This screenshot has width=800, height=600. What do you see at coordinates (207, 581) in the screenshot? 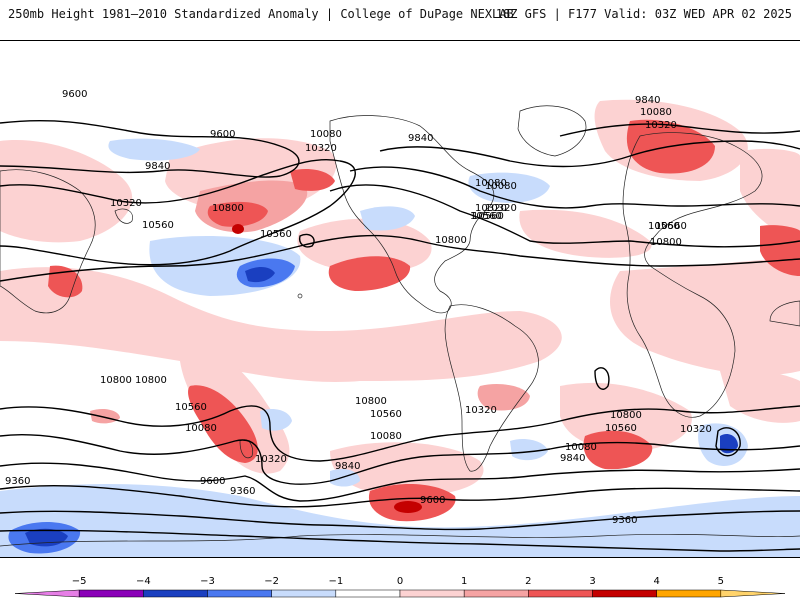
I see `colorbar-tick-label: −3` at bounding box center [207, 581].